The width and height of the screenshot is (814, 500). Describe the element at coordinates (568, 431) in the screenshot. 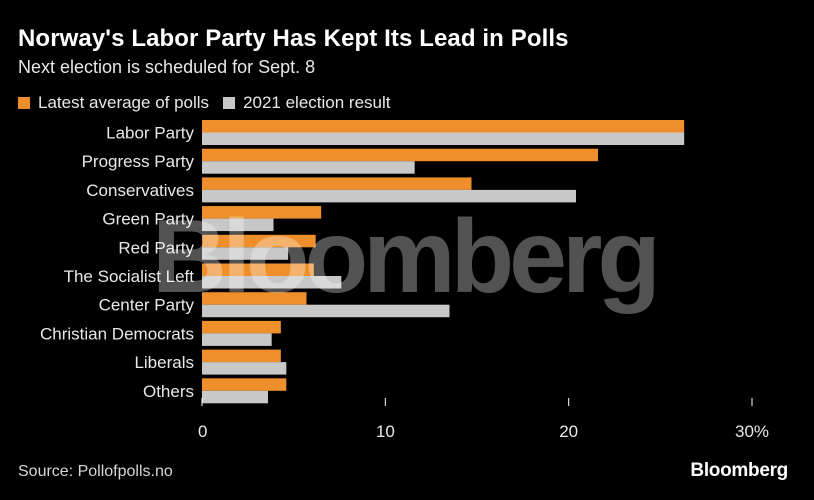

I see `x-tick-label-2: 20` at that location.